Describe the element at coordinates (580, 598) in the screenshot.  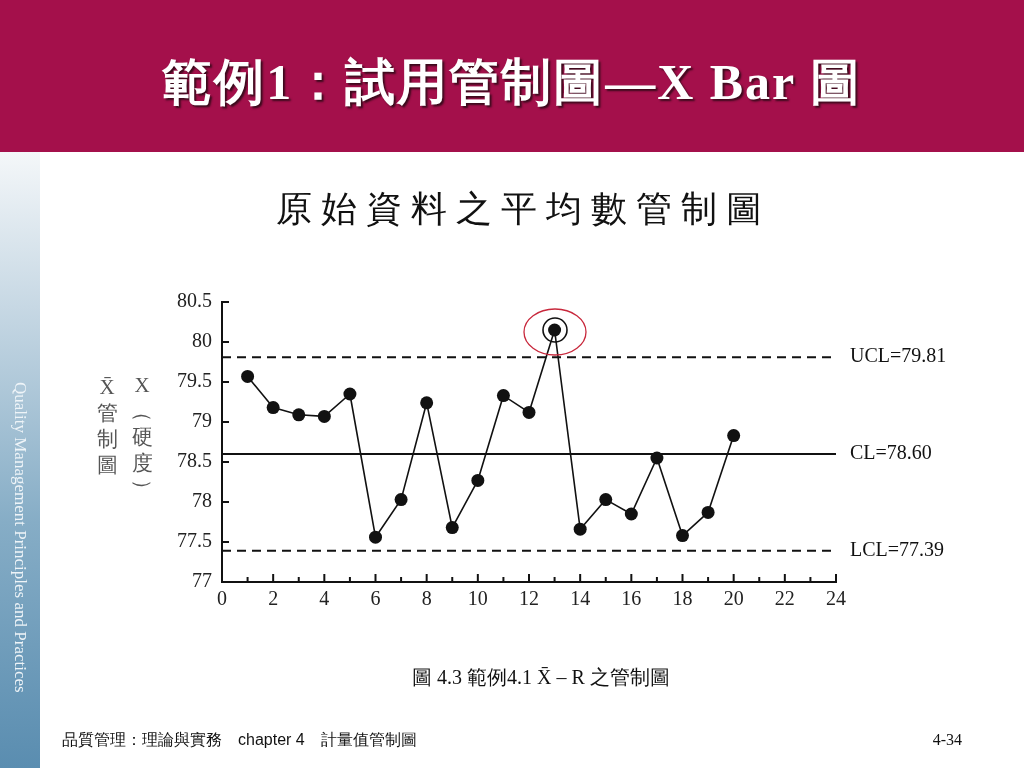
I see `x-tick-label: 14` at that location.